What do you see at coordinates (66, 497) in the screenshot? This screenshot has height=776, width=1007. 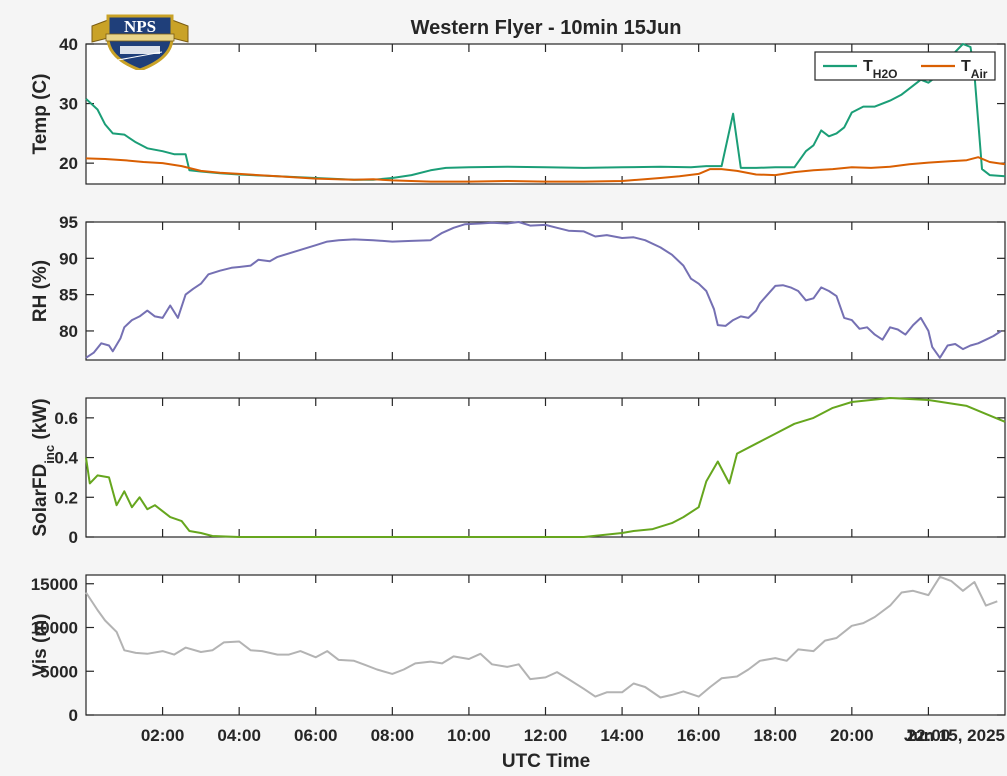 I see `y-tick-label: 0.2` at bounding box center [66, 497].